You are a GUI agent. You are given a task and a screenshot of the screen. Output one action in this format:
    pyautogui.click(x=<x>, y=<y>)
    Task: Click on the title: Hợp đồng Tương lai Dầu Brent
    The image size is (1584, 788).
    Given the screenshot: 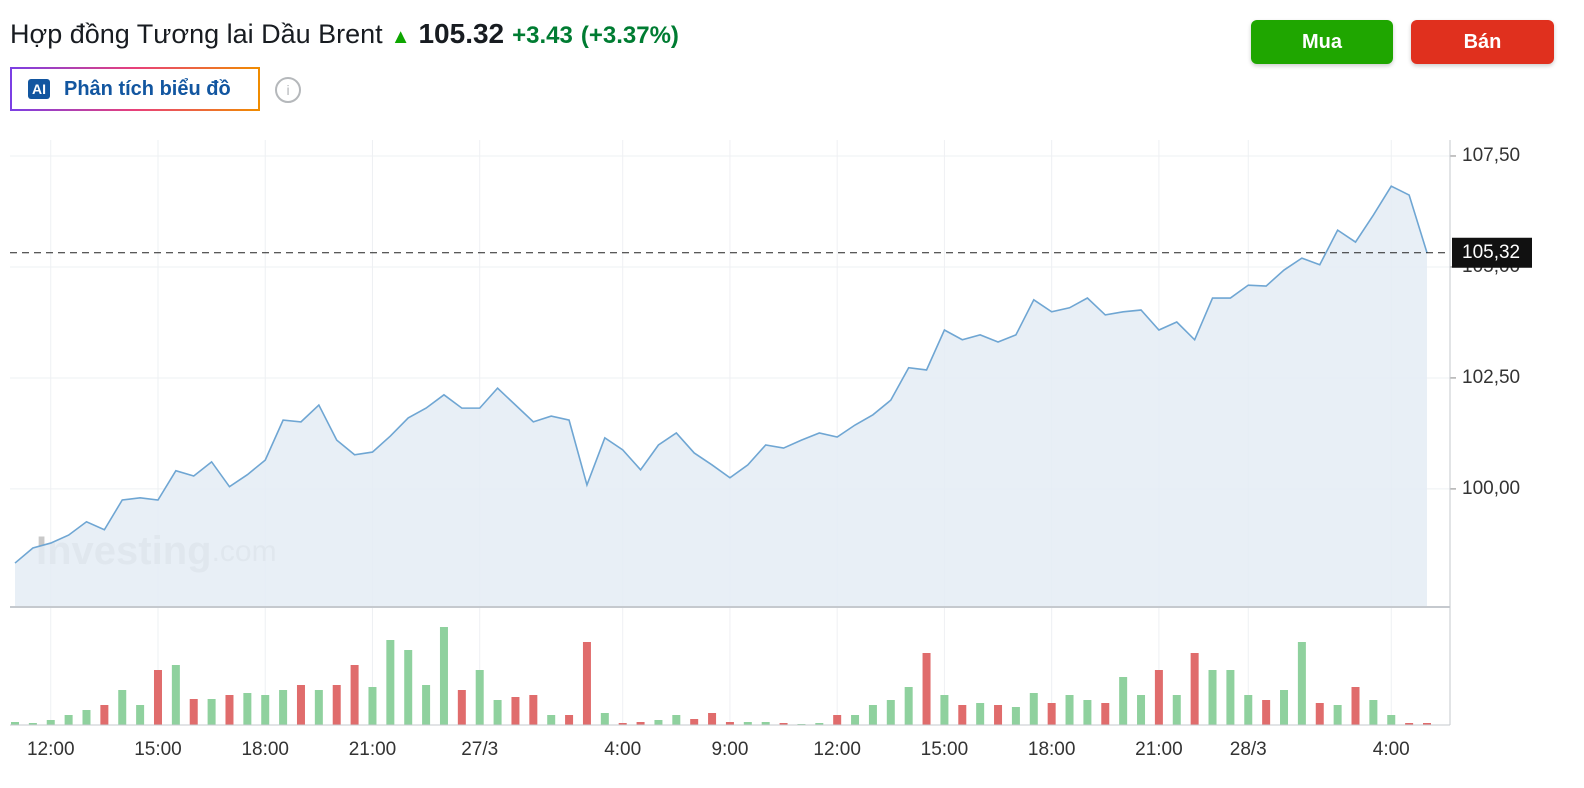 What is the action you would take?
    pyautogui.click(x=196, y=34)
    